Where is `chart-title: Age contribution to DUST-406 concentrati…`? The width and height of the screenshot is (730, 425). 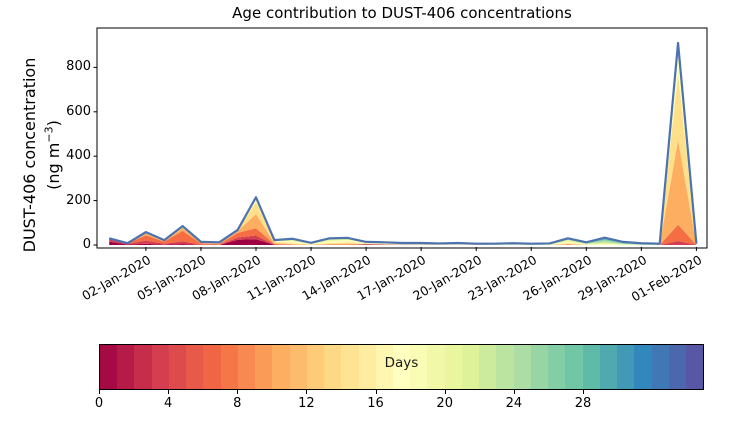
chart-title: Age contribution to DUST-406 concentrati… is located at coordinates (402, 13).